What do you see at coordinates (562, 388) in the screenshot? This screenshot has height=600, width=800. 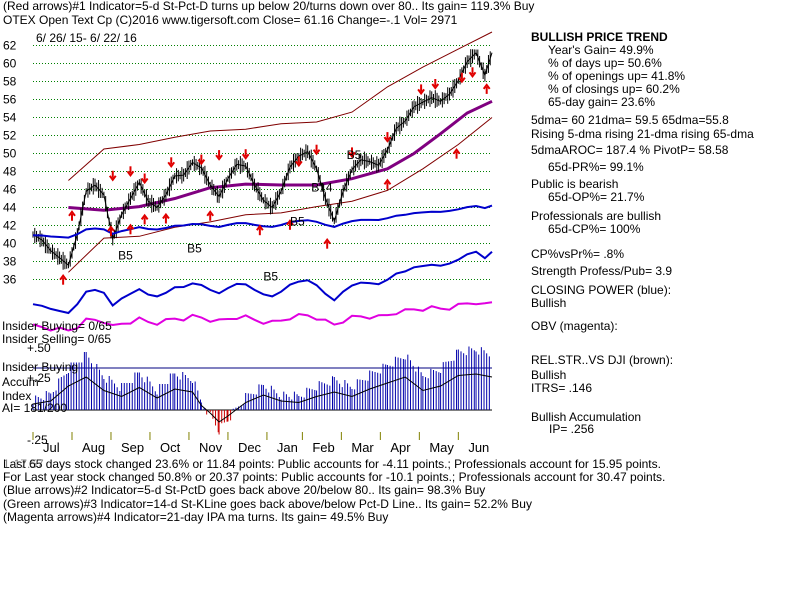 I see `itrs-value: ITRS= .146` at bounding box center [562, 388].